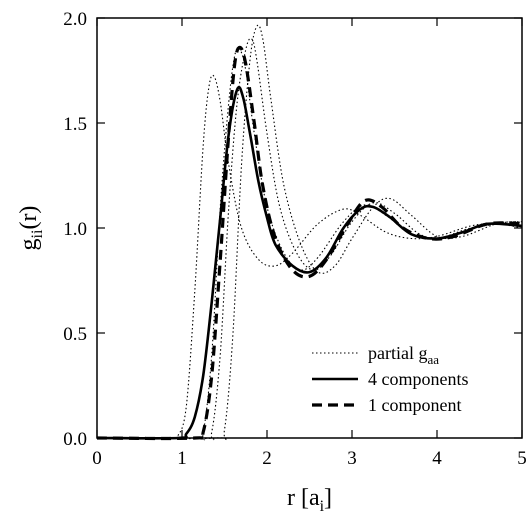 This screenshot has width=528, height=519. What do you see at coordinates (75, 334) in the screenshot?
I see `y-tick-label: 0.5` at bounding box center [75, 334].